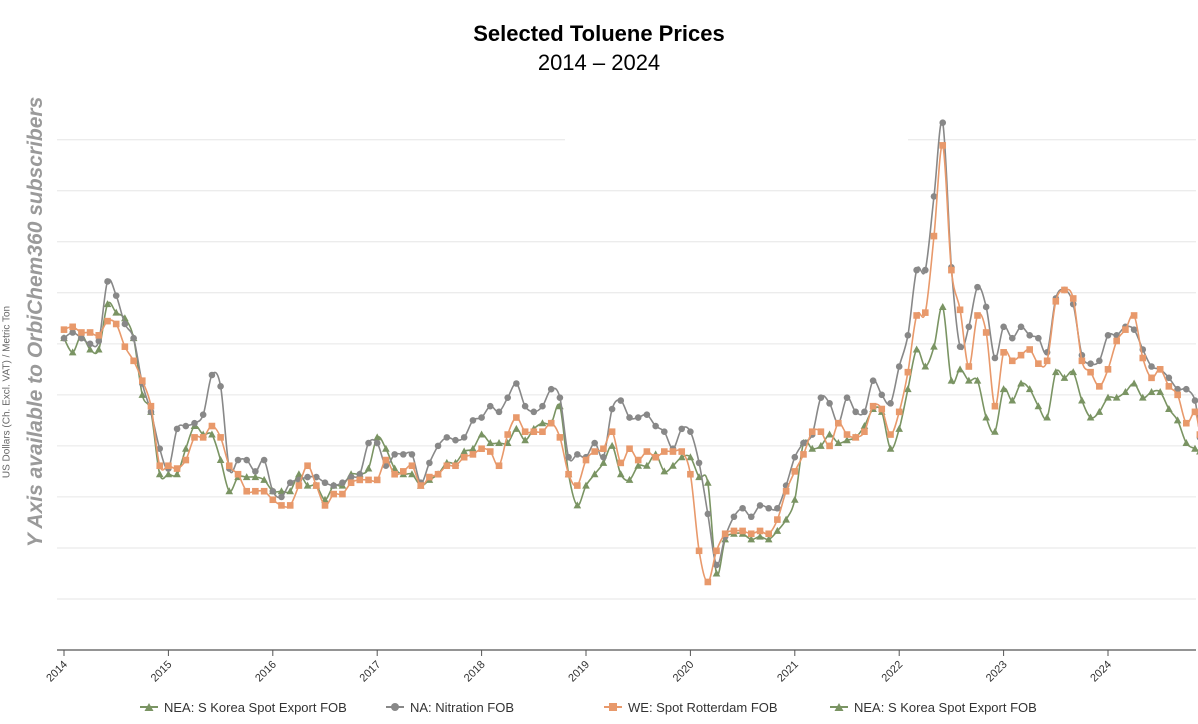 This screenshot has width=1198, height=724. What do you see at coordinates (486, 707) in the screenshot?
I see `legend-item-na: NA: Nitration FOB` at bounding box center [486, 707].